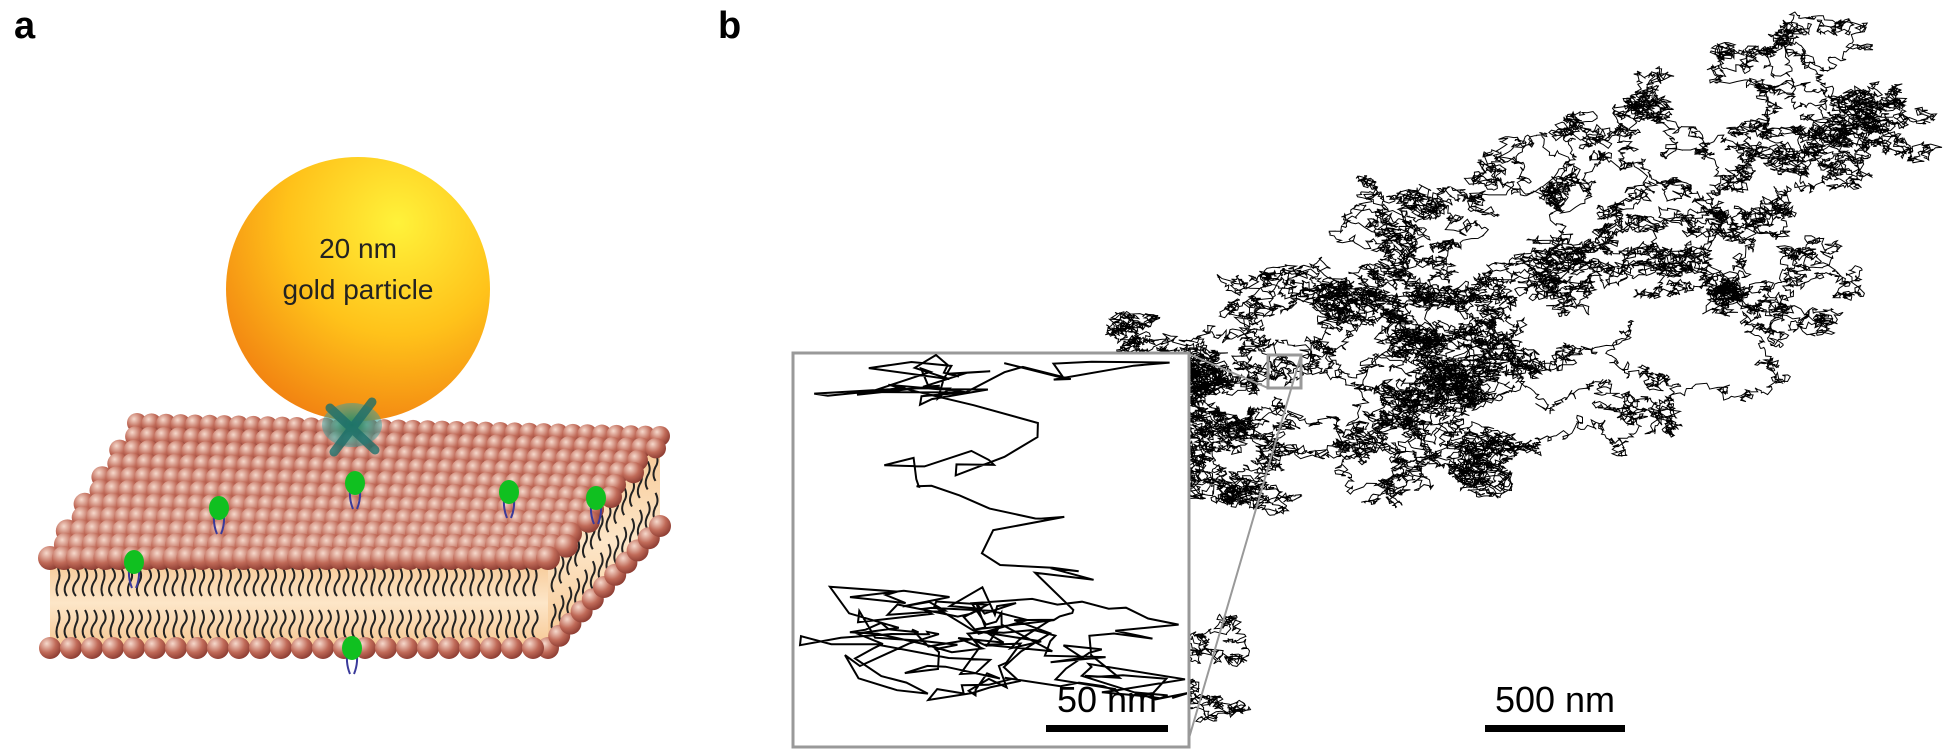 The image size is (1953, 752). I want to click on scale-bar, so click(1107, 728).